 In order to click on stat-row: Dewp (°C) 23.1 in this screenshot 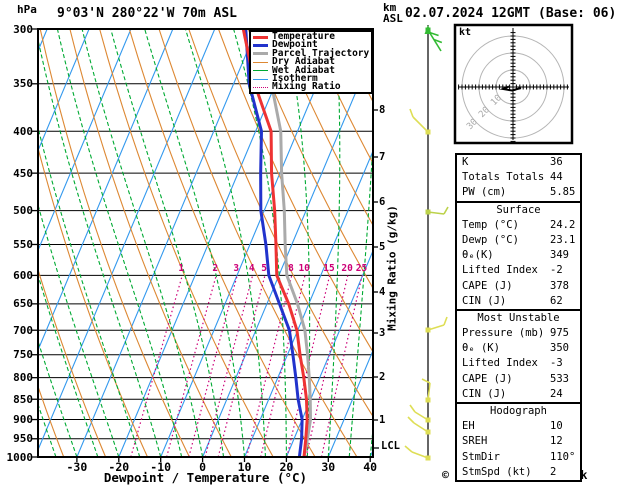, I will do `click(518, 240)`.